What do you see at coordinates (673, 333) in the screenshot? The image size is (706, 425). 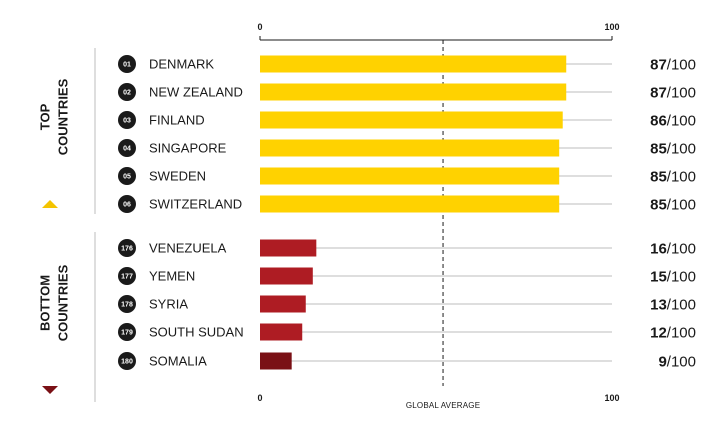 I see `score-label-south-sudan: 12/100` at bounding box center [673, 333].